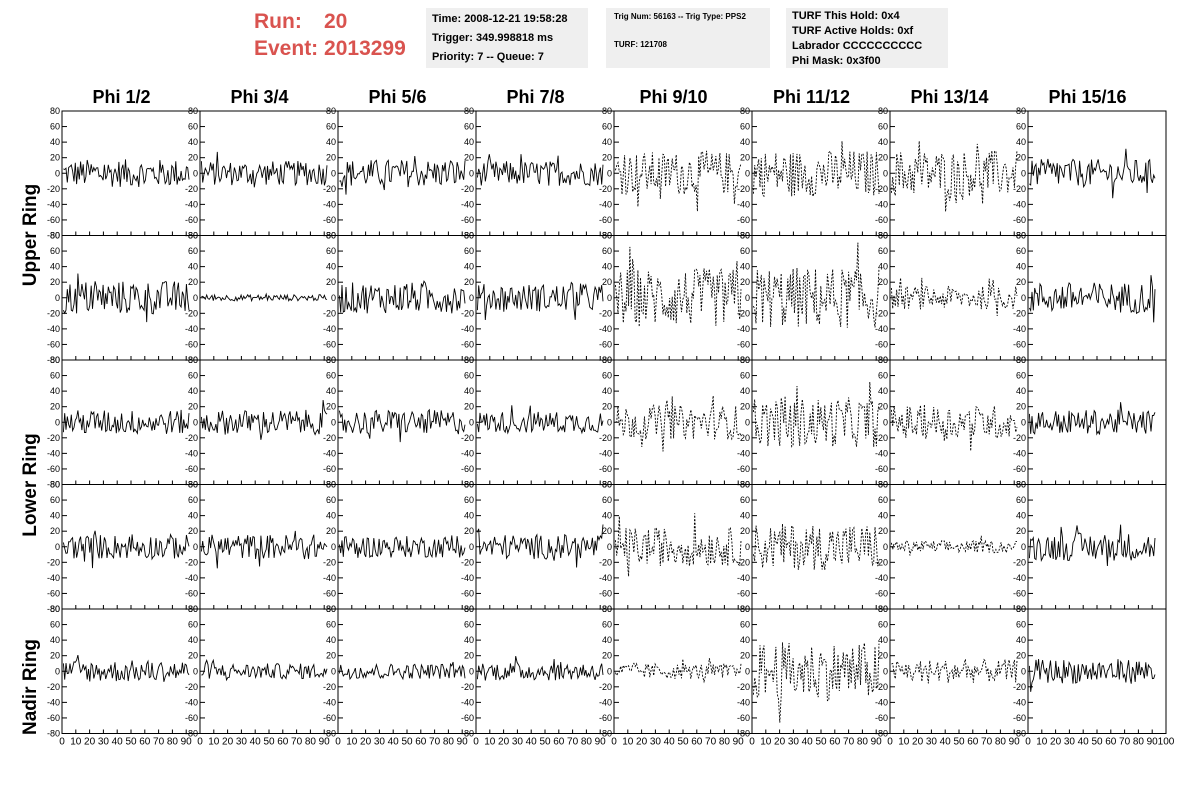 Image resolution: width=1196 pixels, height=787 pixels. I want to click on event-value: 2013299, so click(365, 48).